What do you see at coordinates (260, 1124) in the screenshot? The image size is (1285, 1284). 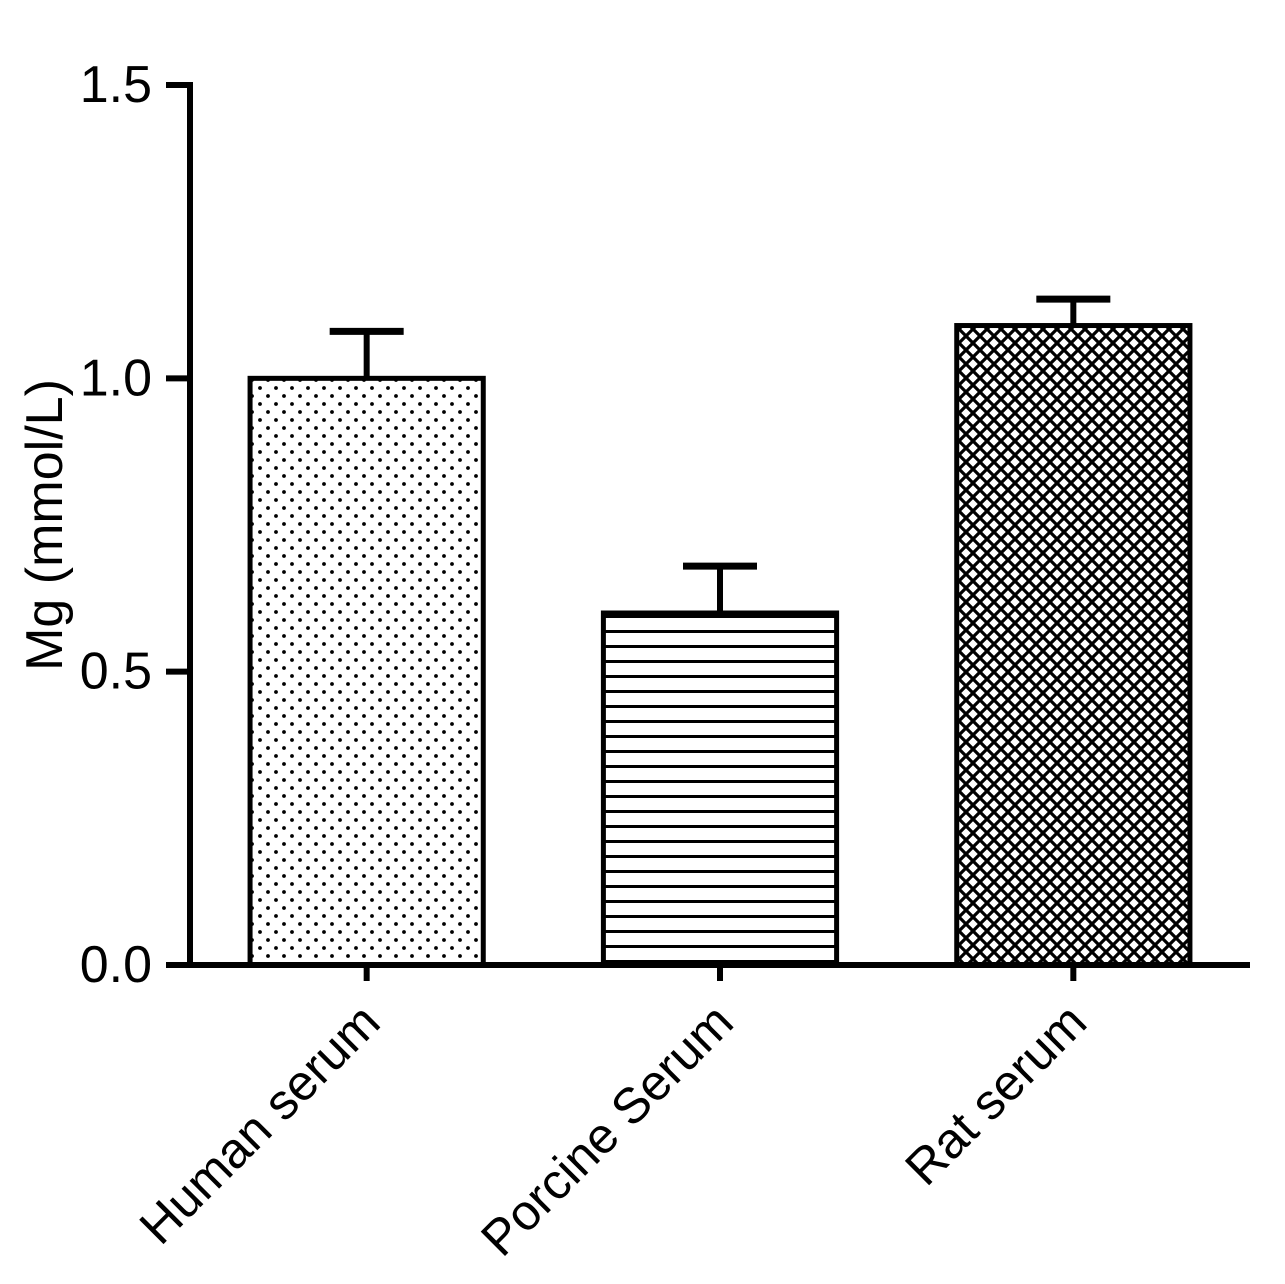 I see `x-tick-label-human-serum: Human serum` at bounding box center [260, 1124].